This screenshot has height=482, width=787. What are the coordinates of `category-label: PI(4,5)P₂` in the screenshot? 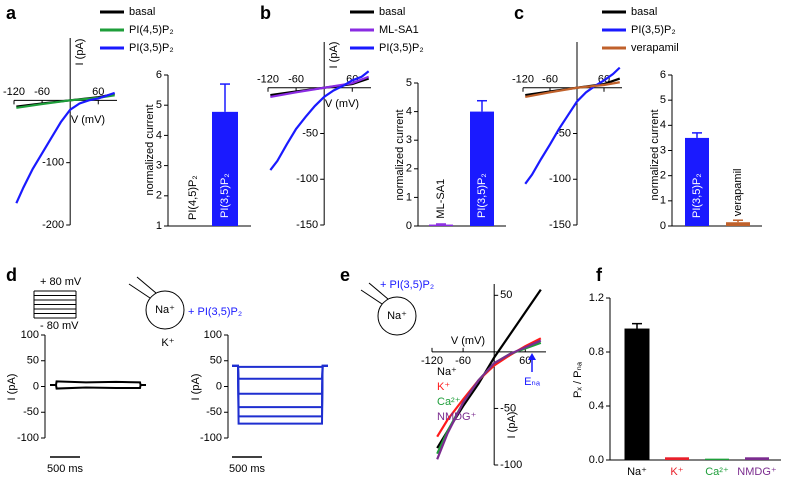 It's located at (193, 197).